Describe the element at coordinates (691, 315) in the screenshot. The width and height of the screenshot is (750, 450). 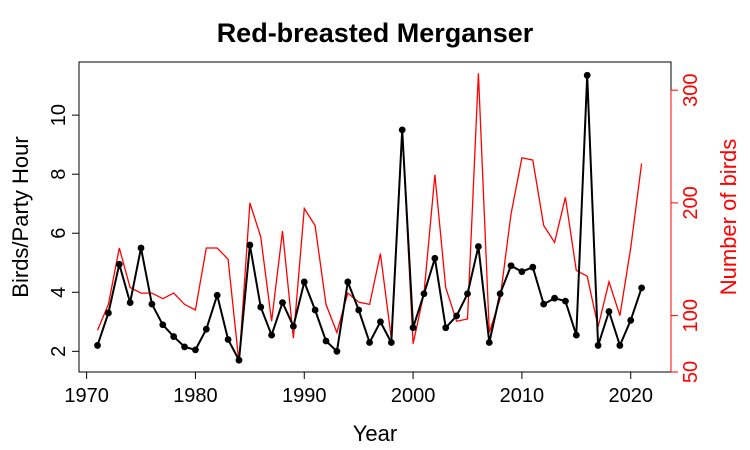
I see `y-right-tick-label: 100` at that location.